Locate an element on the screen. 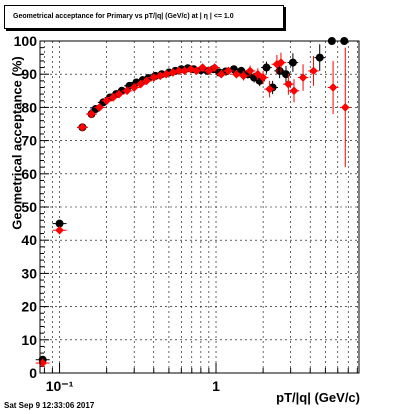 Image resolution: width=400 pixels, height=414 pixels. y-tick-label: 30 is located at coordinates (29, 273).